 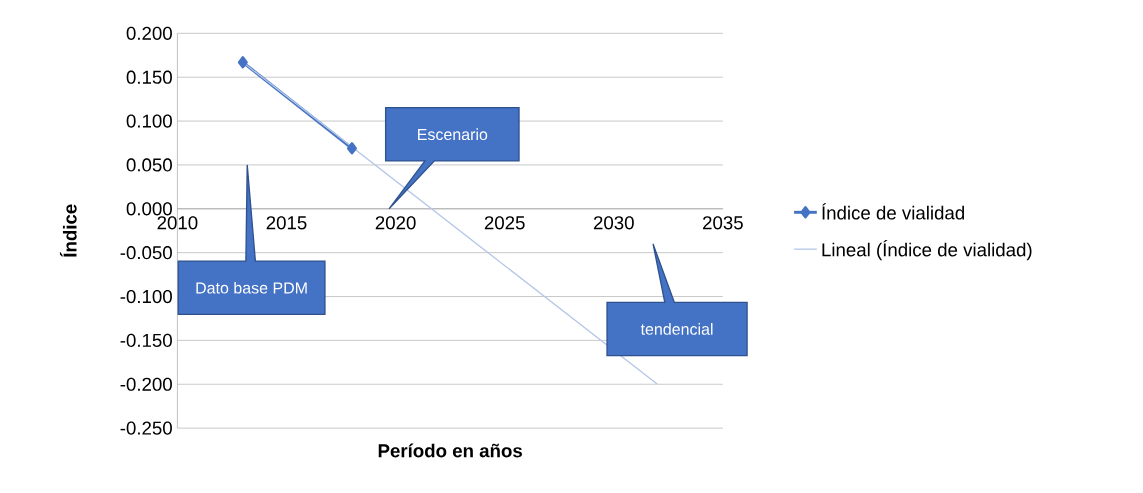 I want to click on x-tick-label: 2035, so click(x=723, y=222).